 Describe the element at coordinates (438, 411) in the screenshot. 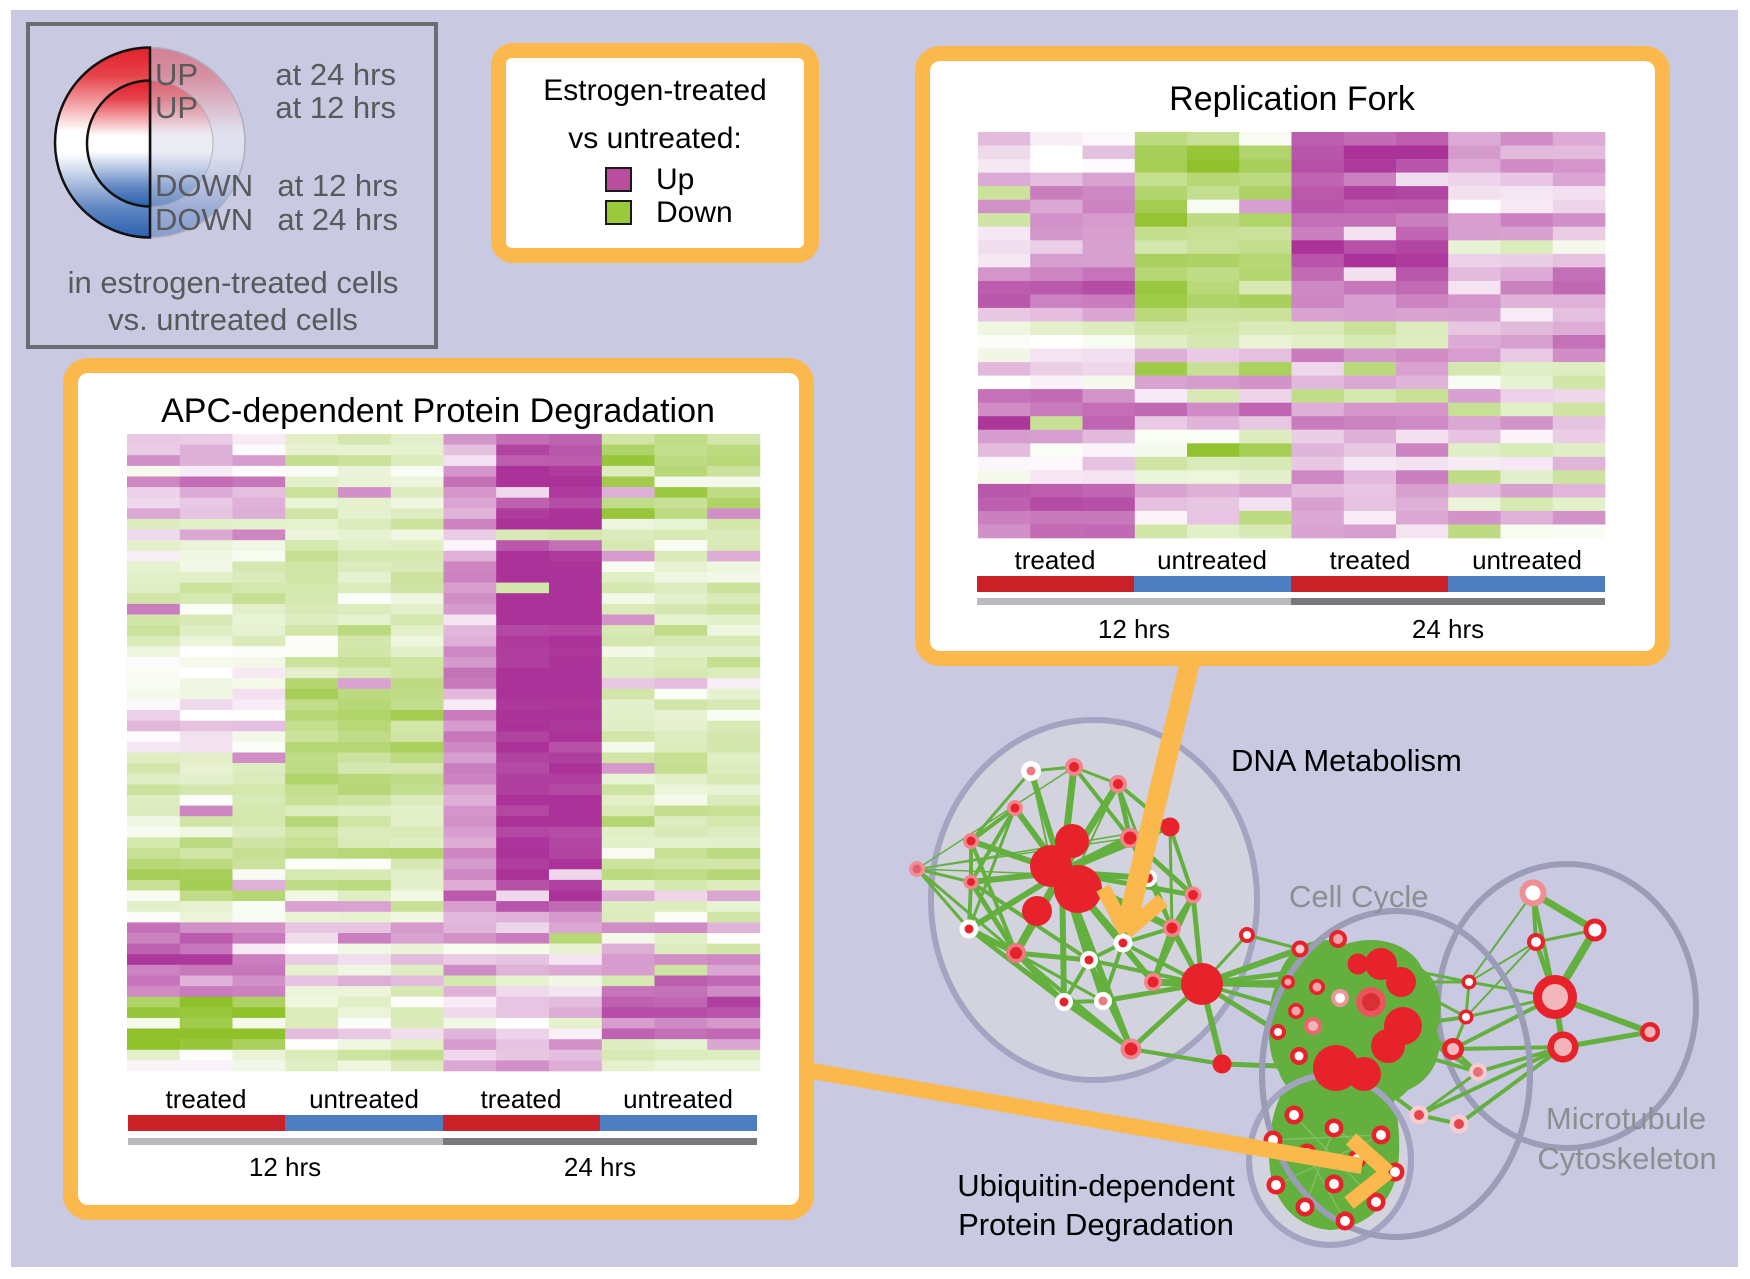

I see `svg-text:APC-dependent Protein Degradat: APC-dependent Protein Degradation` at that location.